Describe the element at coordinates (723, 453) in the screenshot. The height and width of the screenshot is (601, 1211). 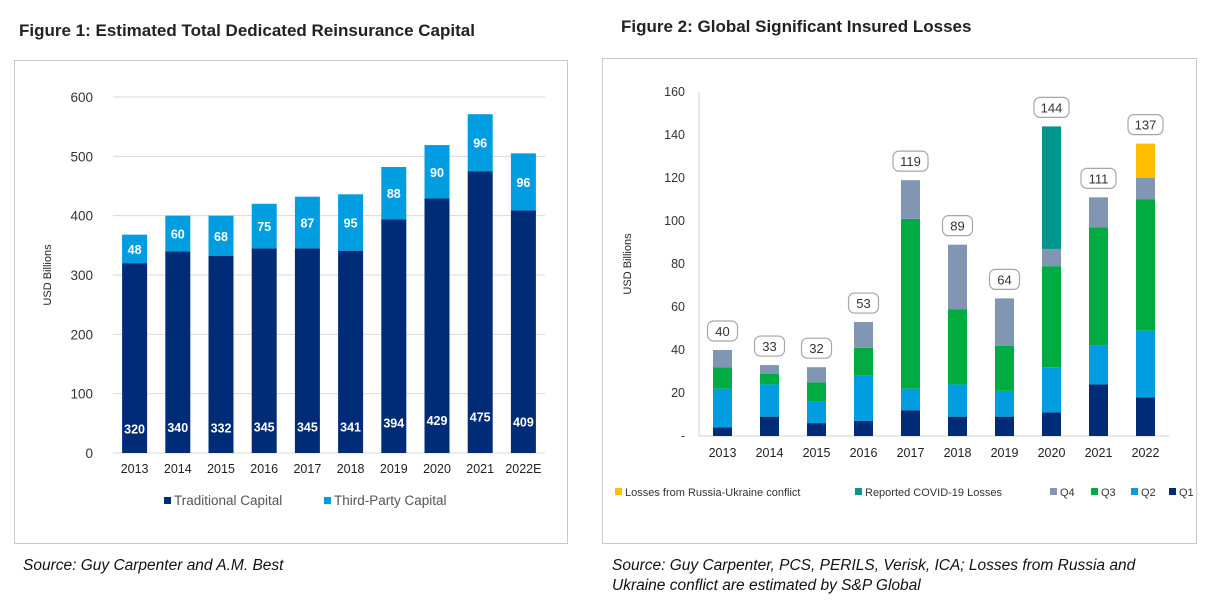
I see `x-tick-label: 2013` at that location.